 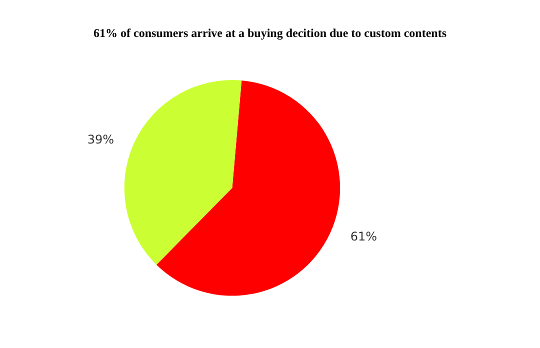 I want to click on chart-title: 61% of consumers arrive at a buying decition due to custom contents, so click(x=270, y=33).